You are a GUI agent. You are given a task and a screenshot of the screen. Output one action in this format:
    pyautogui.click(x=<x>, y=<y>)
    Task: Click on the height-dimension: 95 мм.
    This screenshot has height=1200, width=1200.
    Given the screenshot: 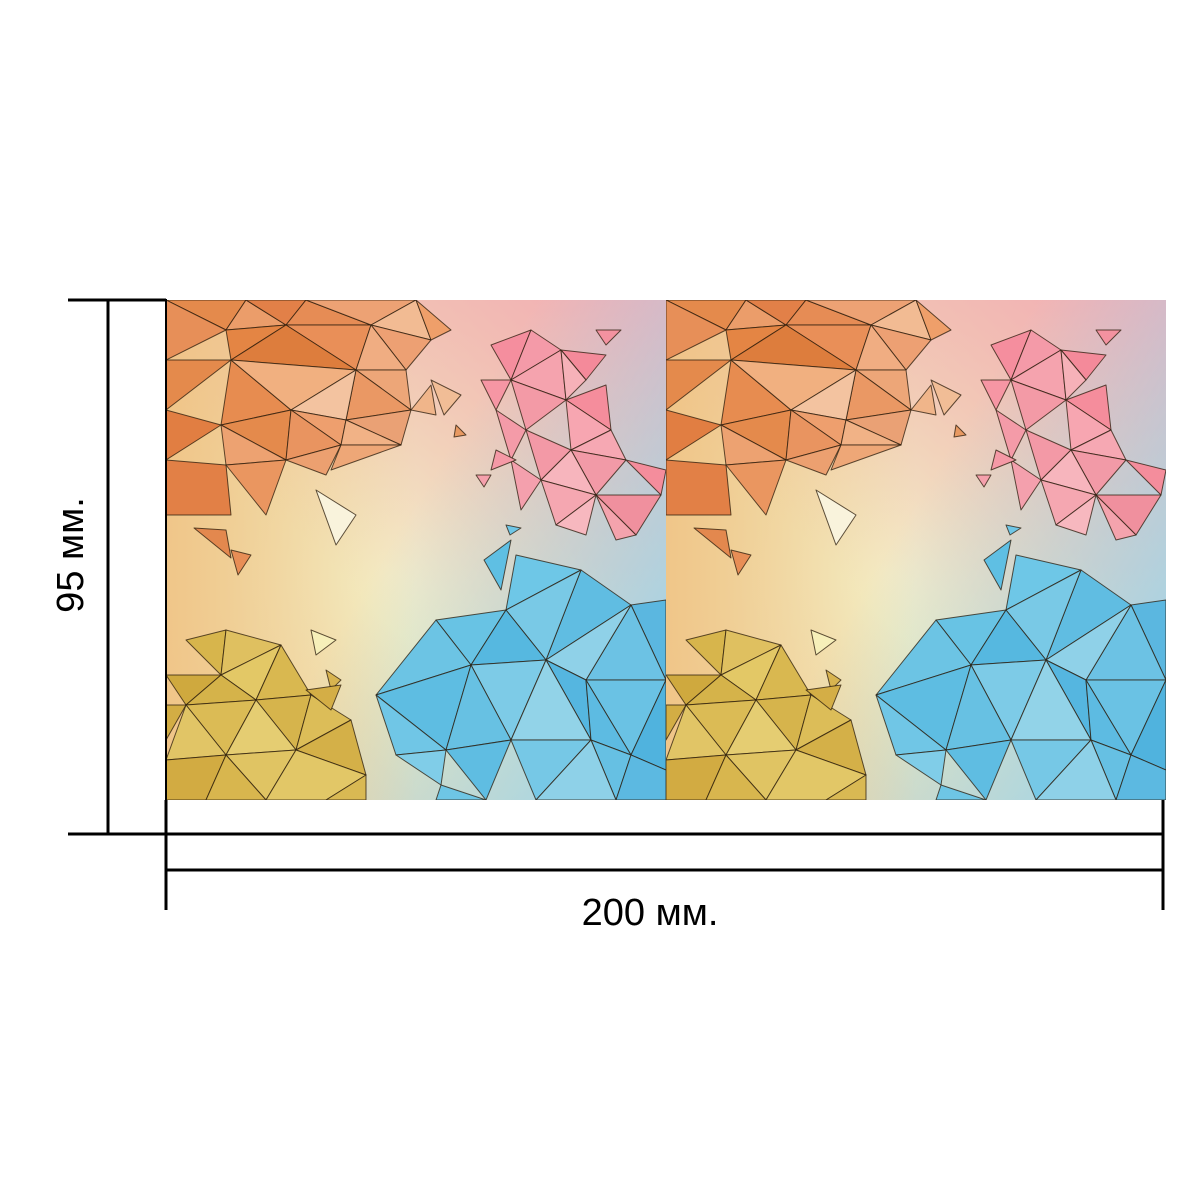 What is the action you would take?
    pyautogui.click(x=108, y=567)
    